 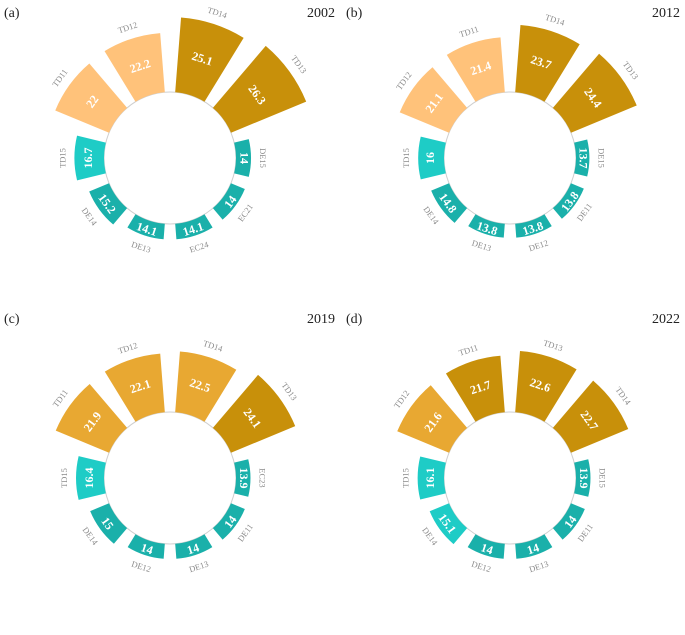 What do you see at coordinates (666, 319) in the screenshot?
I see `panel-year: 2022` at bounding box center [666, 319].